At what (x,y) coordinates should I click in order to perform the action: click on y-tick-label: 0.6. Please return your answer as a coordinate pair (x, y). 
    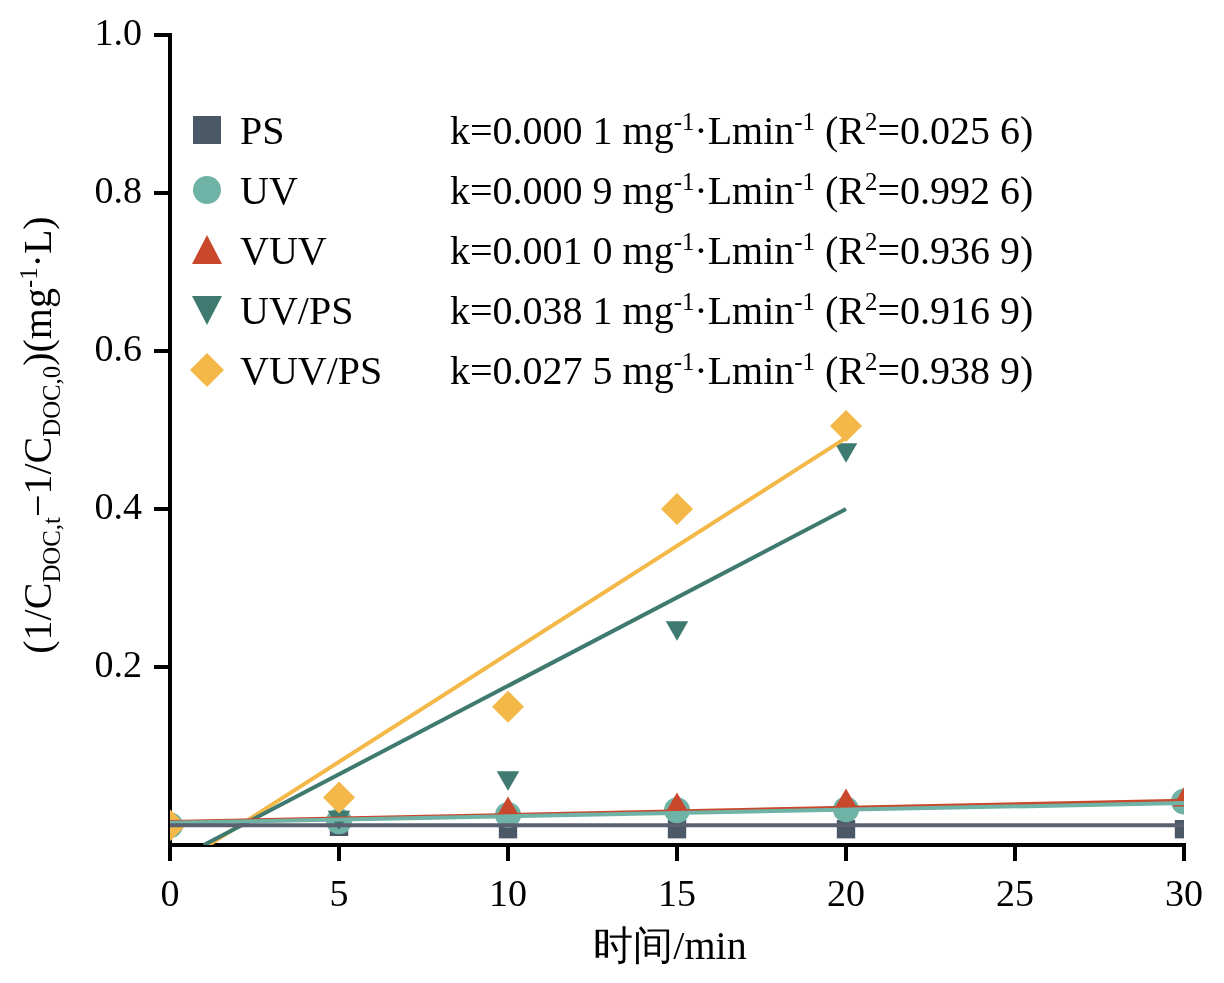
    Looking at the image, I should click on (118, 347).